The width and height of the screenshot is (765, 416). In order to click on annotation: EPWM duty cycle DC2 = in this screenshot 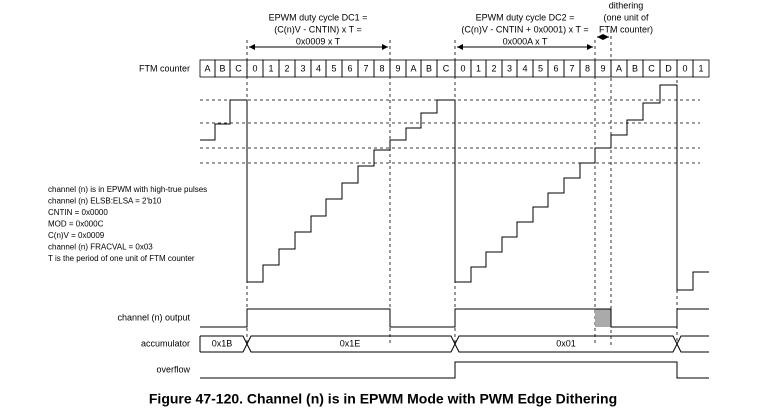, I will do `click(525, 17)`.